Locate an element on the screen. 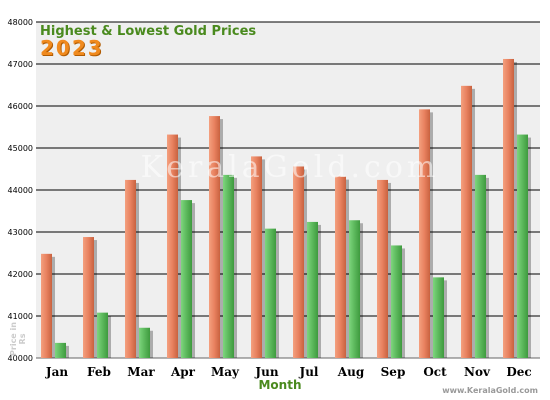 Image resolution: width=550 pixels, height=400 pixels. y-tick-label: 48000 is located at coordinates (20, 22).